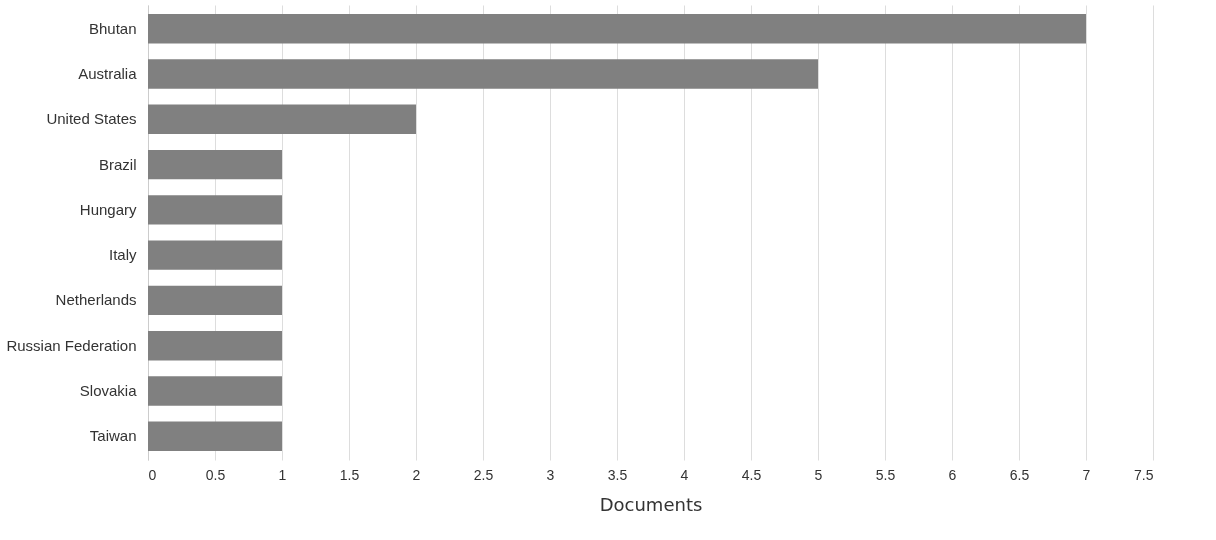 The width and height of the screenshot is (1216, 540). I want to click on y-tick-label: Australia, so click(108, 74).